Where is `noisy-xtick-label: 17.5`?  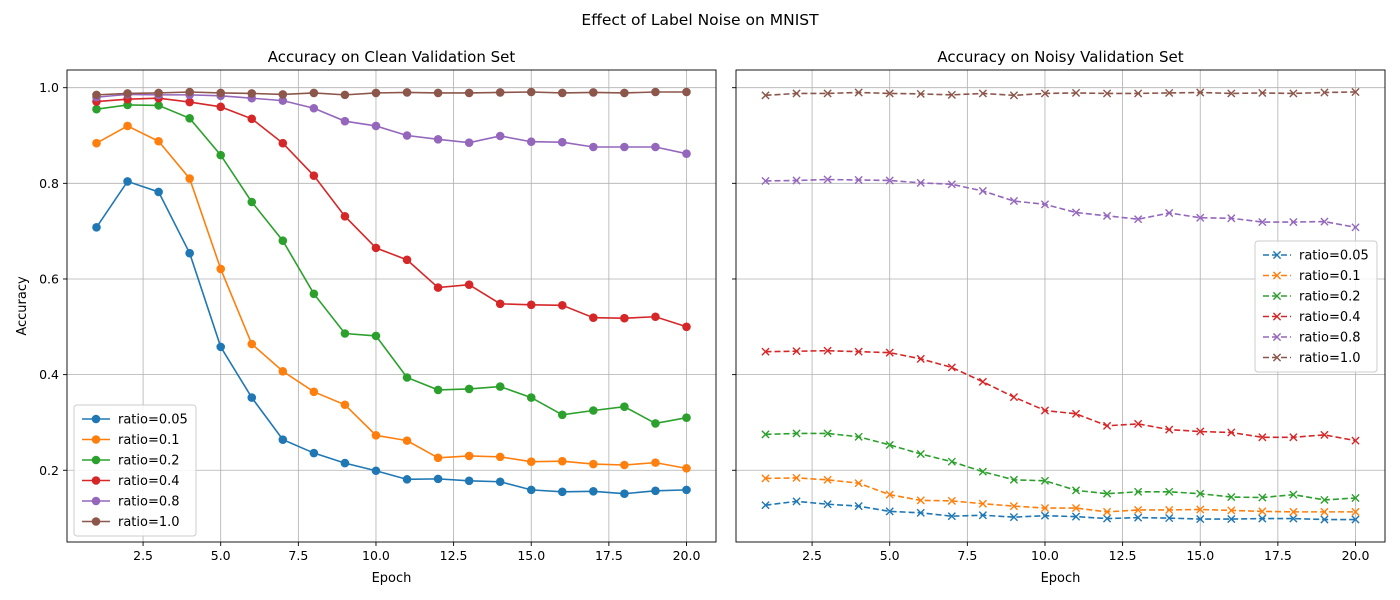
noisy-xtick-label: 17.5 is located at coordinates (1278, 555).